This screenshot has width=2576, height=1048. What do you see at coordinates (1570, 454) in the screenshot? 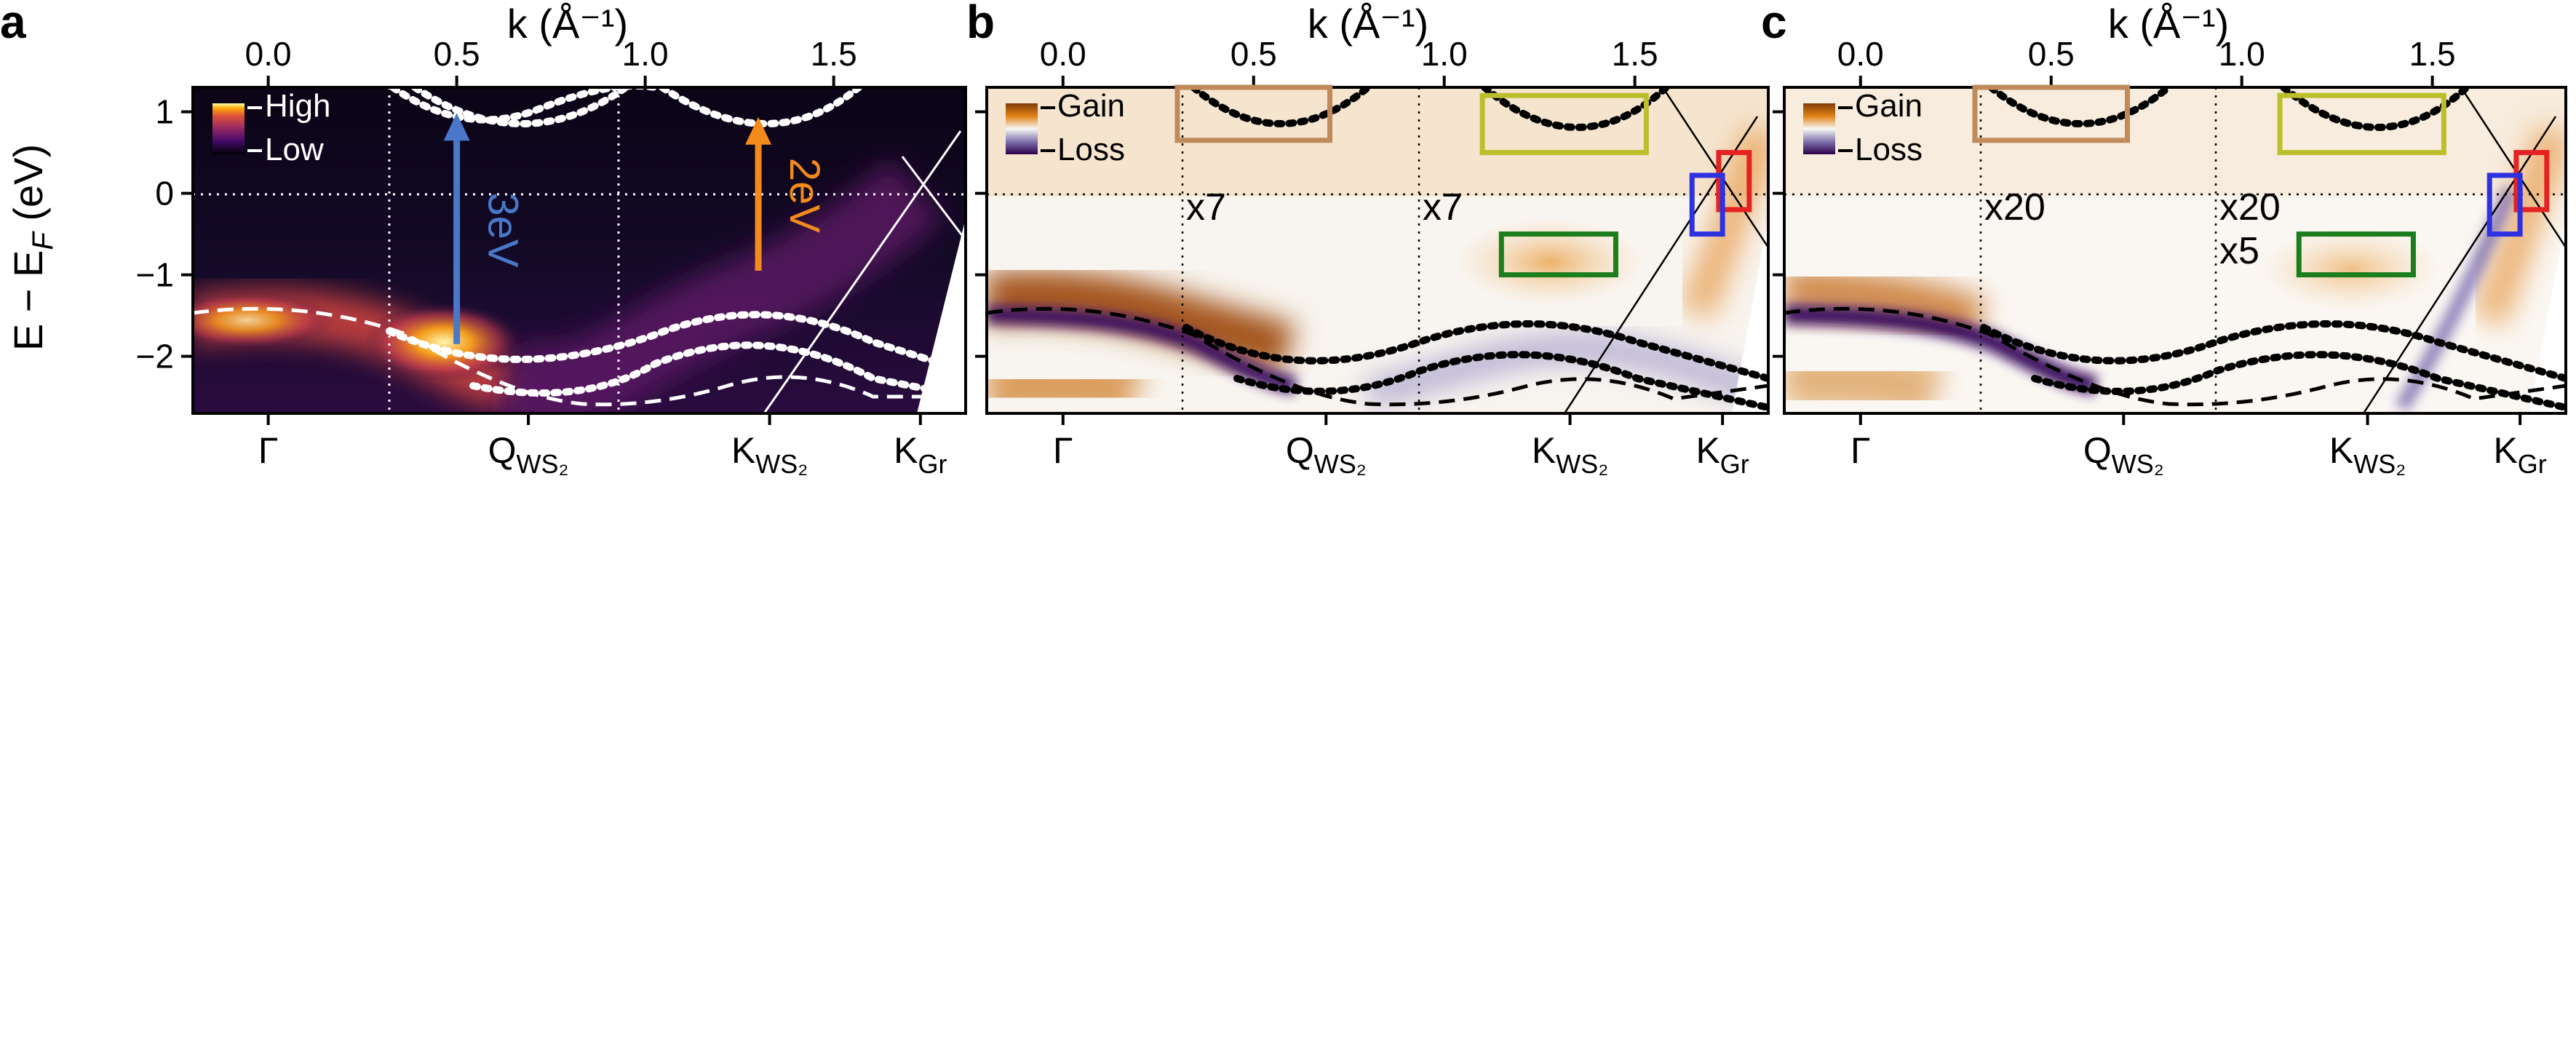
I see `panel-b-bottom-tick-label: KWS₂` at bounding box center [1570, 454].